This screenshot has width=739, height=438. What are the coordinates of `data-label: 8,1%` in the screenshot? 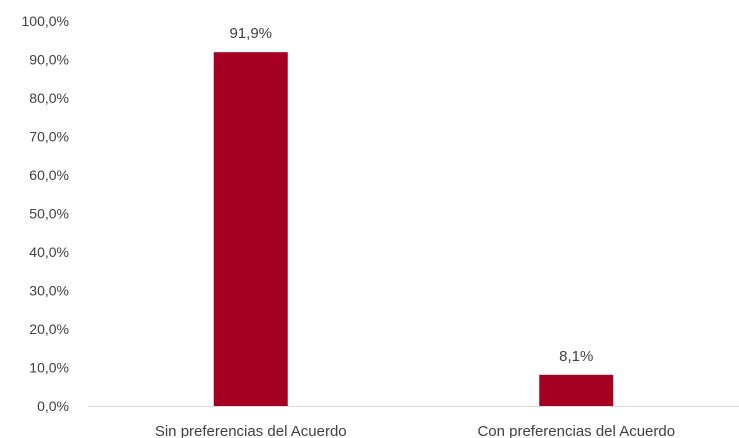 It's located at (576, 356).